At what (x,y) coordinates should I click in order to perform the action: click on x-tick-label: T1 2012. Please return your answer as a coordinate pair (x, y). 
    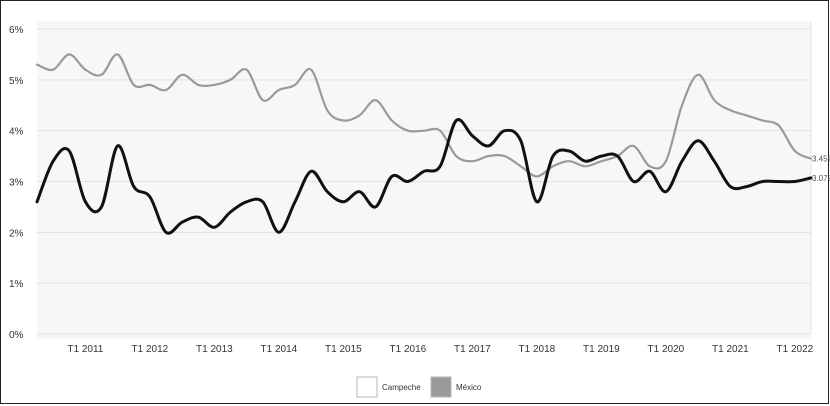
    Looking at the image, I should click on (150, 349).